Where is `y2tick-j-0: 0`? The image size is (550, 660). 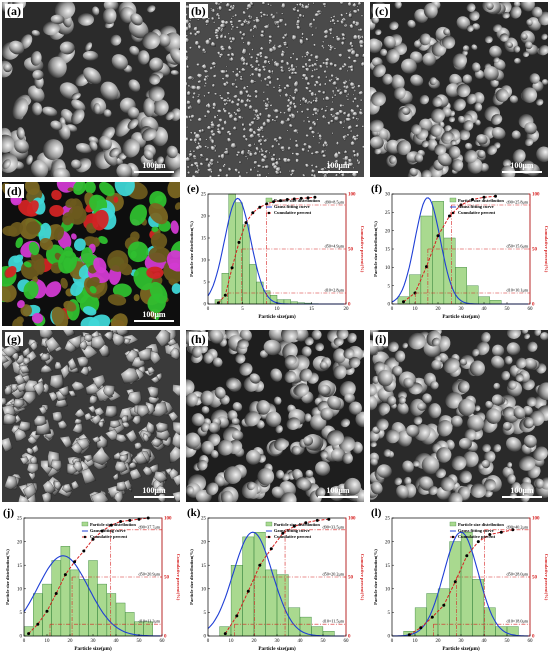 y2tick-j-0: 0 is located at coordinates (165, 637).